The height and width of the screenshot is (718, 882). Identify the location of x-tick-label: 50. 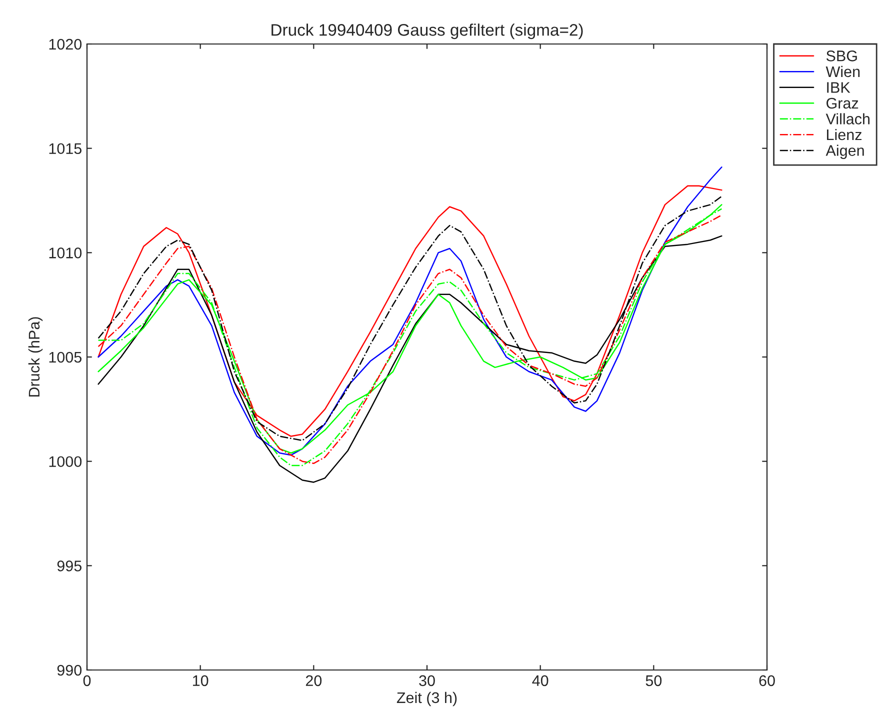
(654, 680).